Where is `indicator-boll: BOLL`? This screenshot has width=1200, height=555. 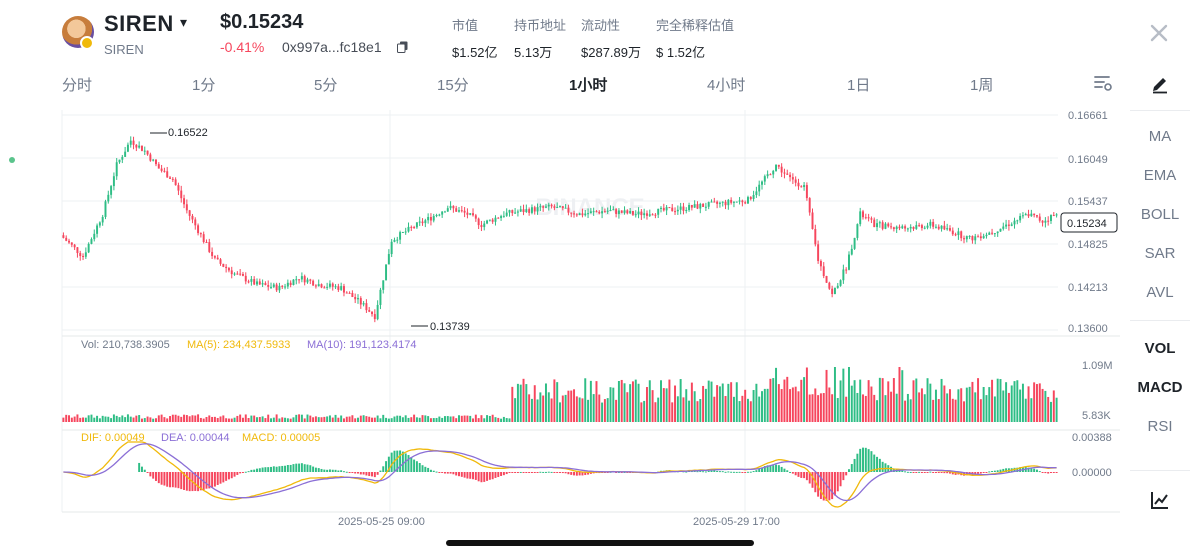 indicator-boll: BOLL is located at coordinates (1160, 214).